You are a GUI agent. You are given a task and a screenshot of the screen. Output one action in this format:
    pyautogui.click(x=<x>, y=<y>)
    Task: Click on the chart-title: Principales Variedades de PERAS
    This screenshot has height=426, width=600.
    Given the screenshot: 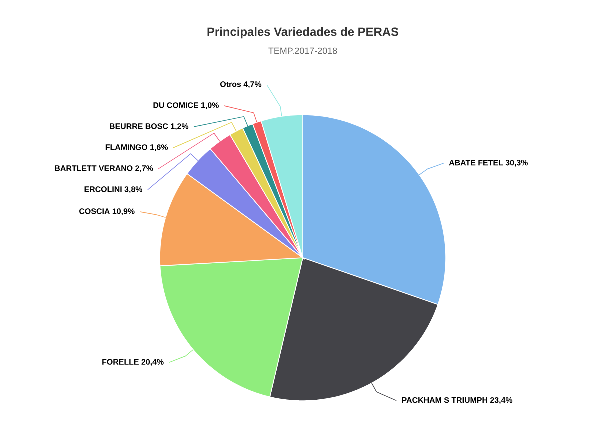 What is the action you would take?
    pyautogui.click(x=303, y=33)
    